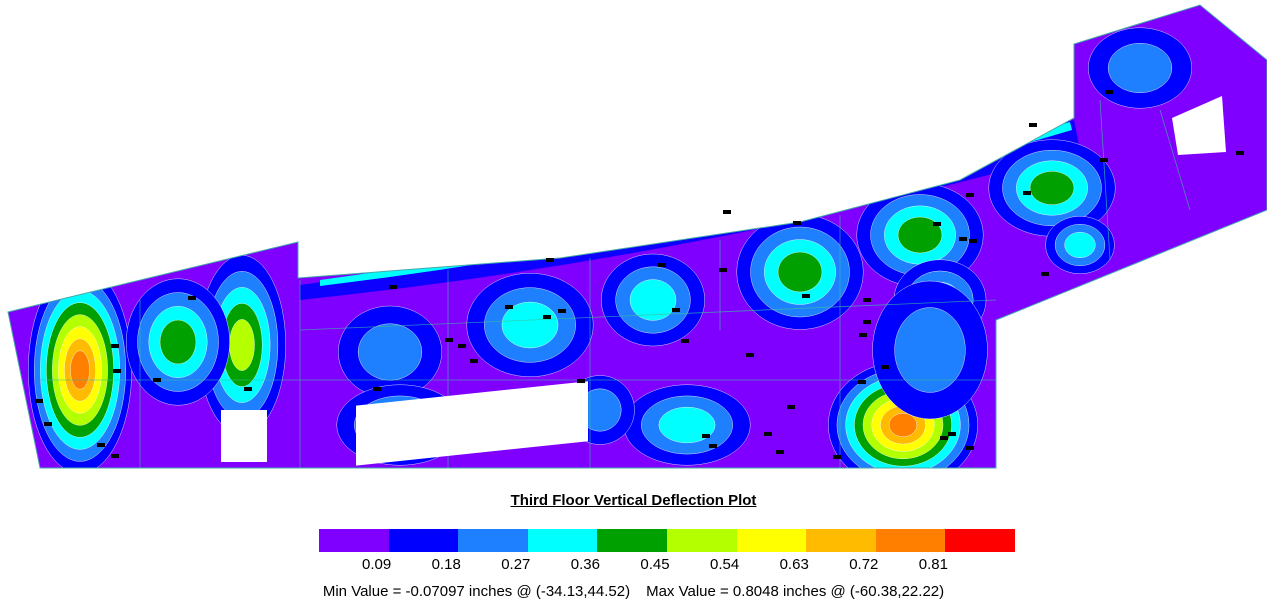 The width and height of the screenshot is (1267, 606). Describe the element at coordinates (933, 564) in the screenshot. I see `legend-tick-label: 0.81` at that location.